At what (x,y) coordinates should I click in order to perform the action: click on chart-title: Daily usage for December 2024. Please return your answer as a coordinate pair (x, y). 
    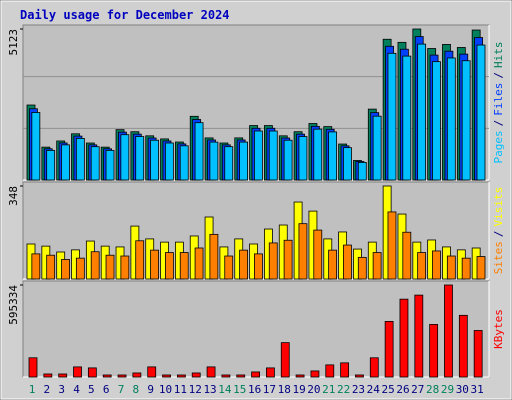
    Looking at the image, I should click on (125, 15).